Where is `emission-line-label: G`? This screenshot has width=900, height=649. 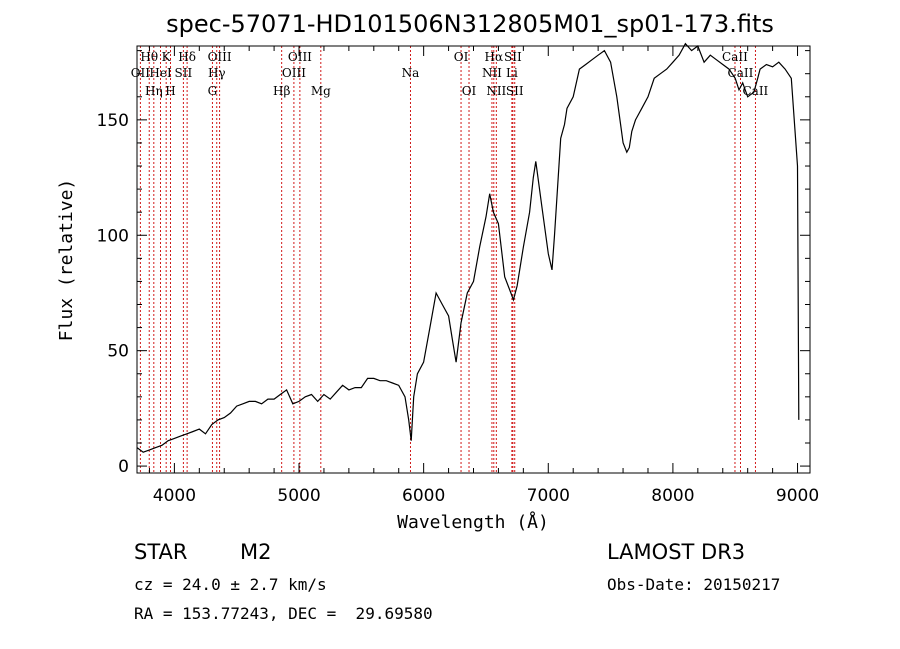 emission-line-label: G is located at coordinates (213, 91).